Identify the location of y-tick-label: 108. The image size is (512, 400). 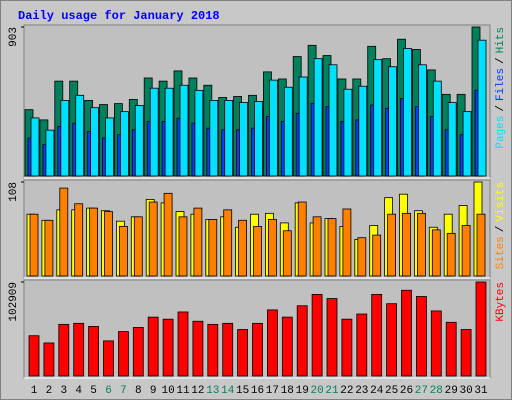
(14, 192).